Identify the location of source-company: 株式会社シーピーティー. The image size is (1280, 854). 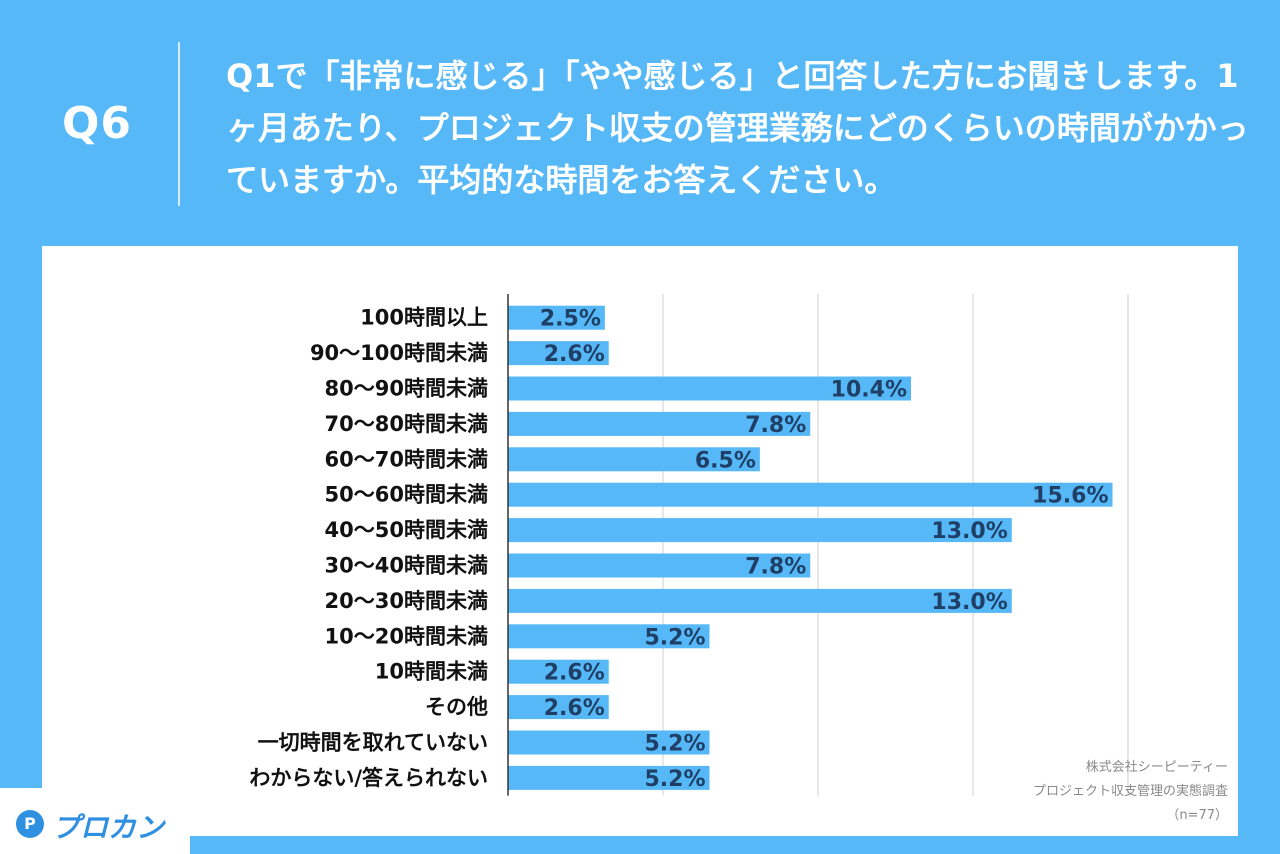
(1156, 767).